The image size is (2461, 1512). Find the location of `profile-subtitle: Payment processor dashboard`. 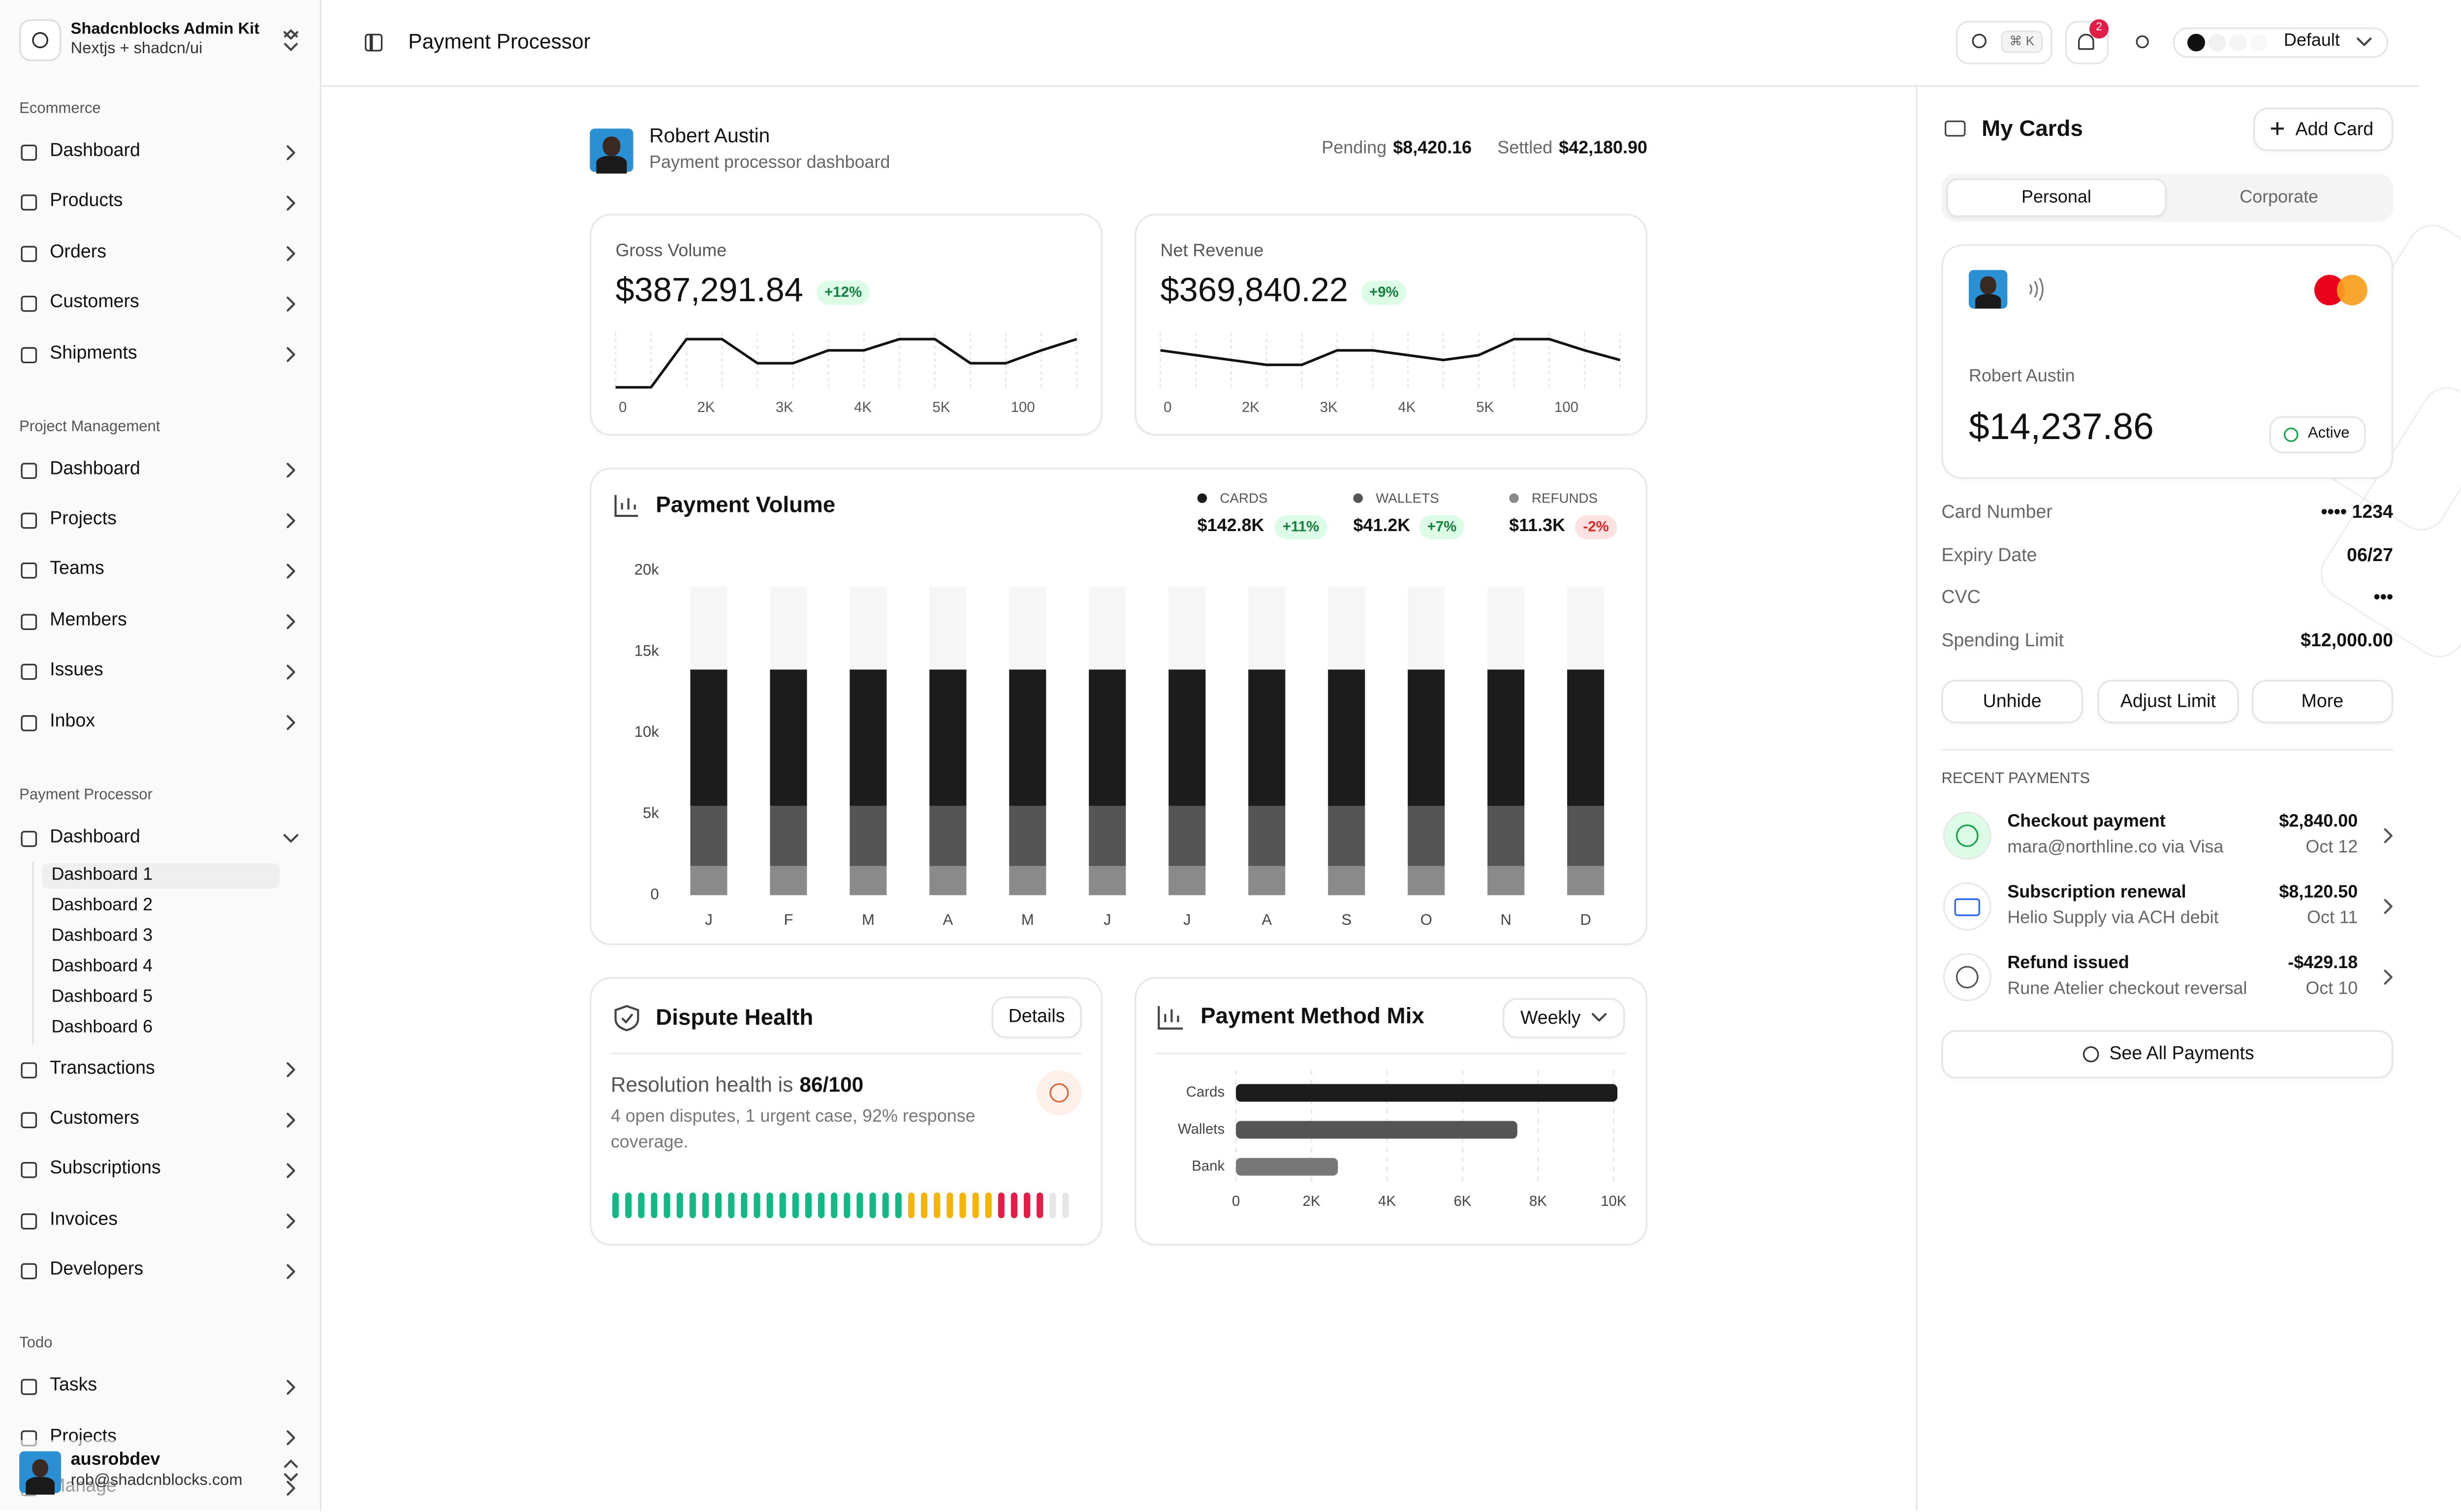

profile-subtitle: Payment processor dashboard is located at coordinates (769, 163).